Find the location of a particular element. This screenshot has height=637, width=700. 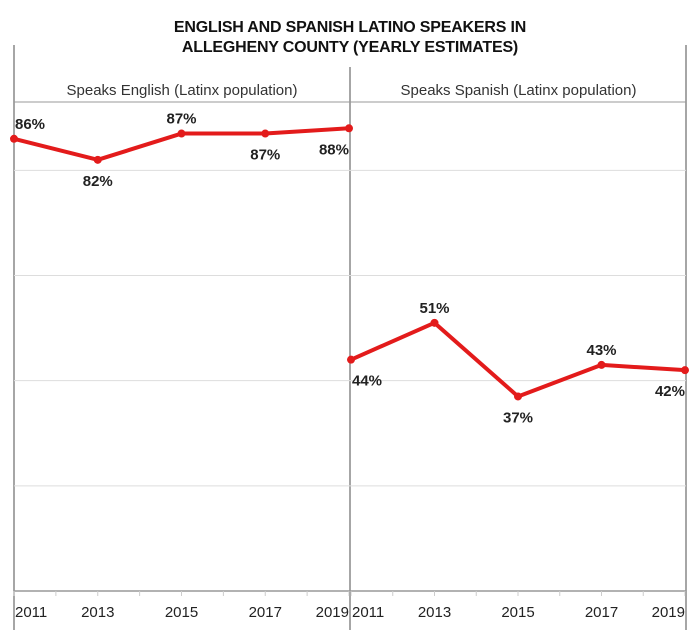

series-line is located at coordinates (518, 359).